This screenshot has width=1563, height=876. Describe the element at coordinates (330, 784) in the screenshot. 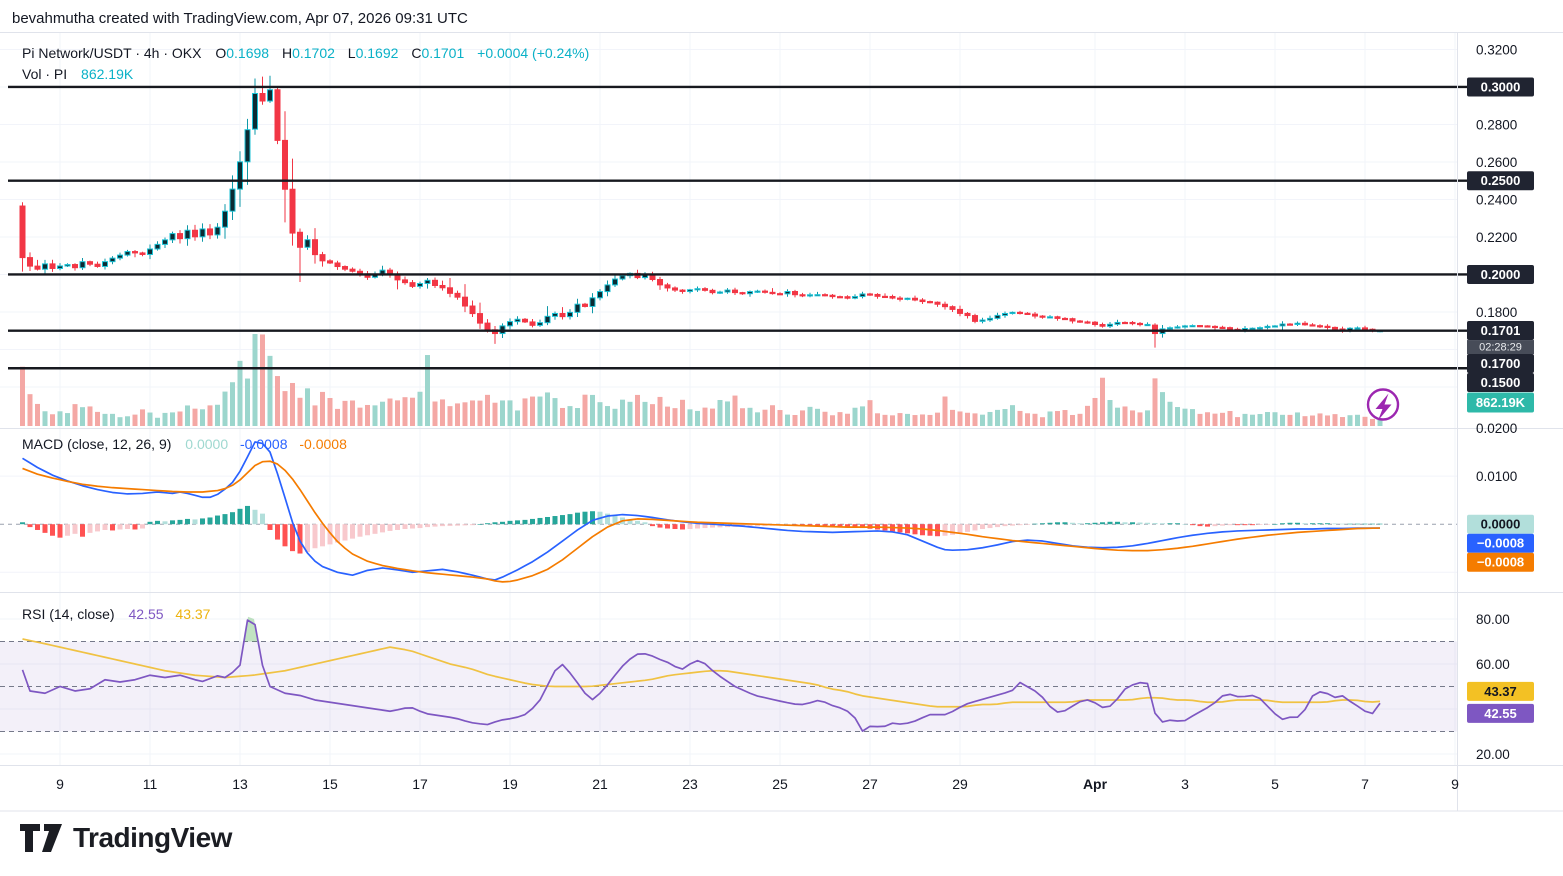

I see `svg-text: 15` at that location.